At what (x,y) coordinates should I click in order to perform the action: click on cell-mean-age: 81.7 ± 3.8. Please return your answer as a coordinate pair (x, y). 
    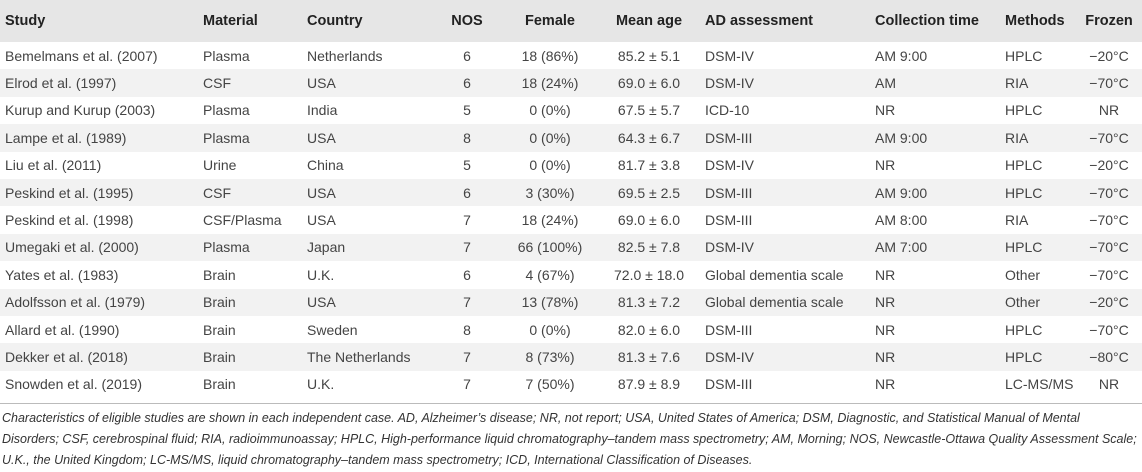
    Looking at the image, I should click on (649, 165).